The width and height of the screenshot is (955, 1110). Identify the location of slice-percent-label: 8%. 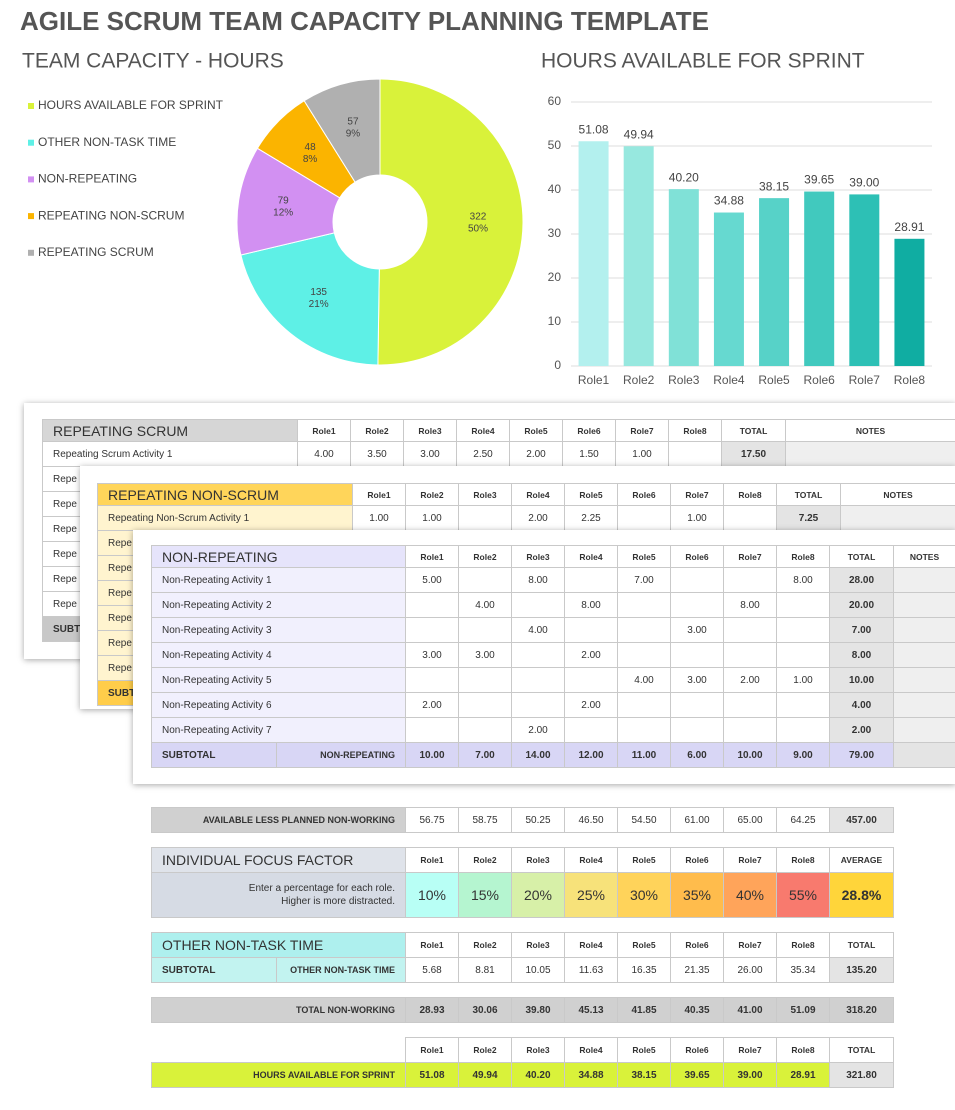
(310, 159).